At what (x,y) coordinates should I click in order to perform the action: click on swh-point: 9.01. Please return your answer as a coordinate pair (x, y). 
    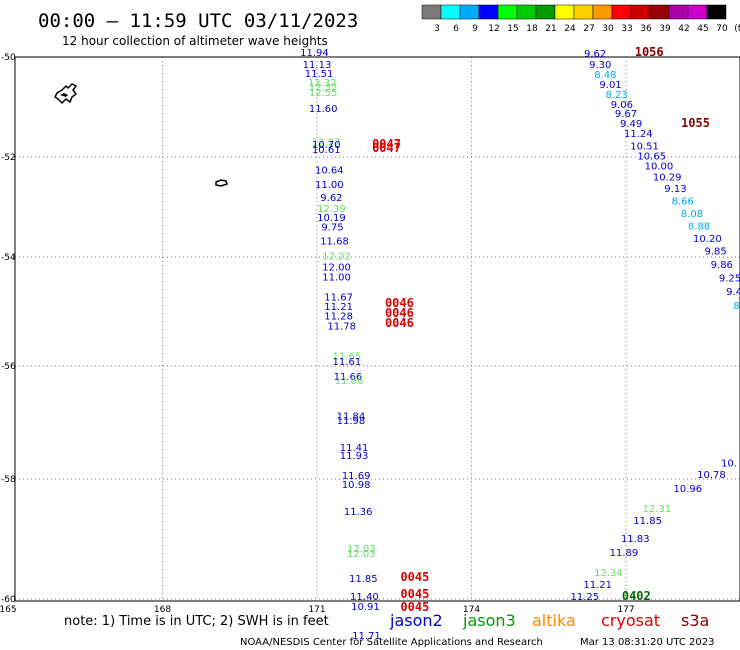
    Looking at the image, I should click on (610, 85).